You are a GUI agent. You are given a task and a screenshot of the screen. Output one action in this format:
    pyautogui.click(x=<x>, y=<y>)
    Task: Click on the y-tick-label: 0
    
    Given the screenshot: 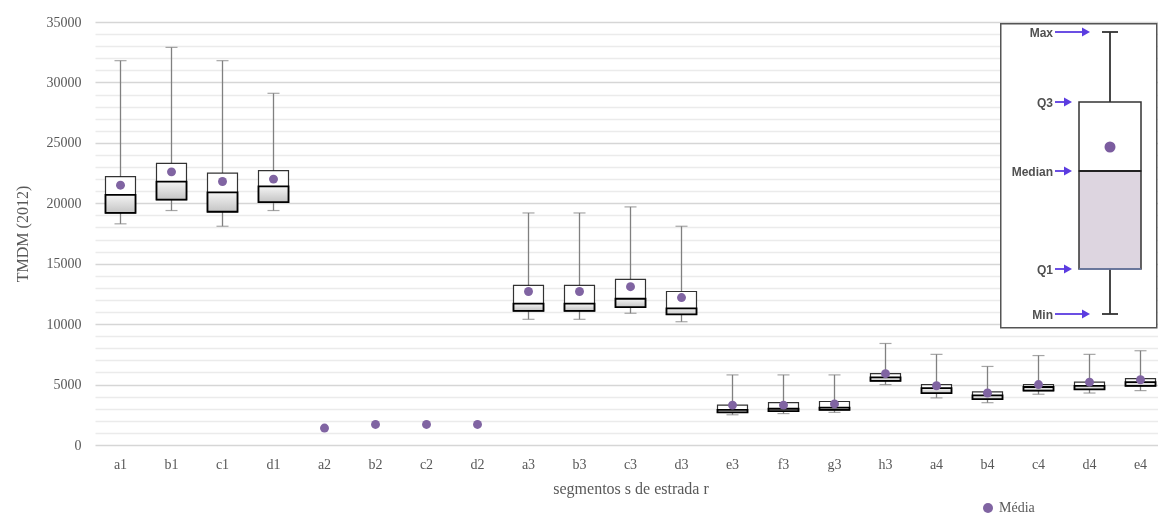 What is the action you would take?
    pyautogui.click(x=78, y=445)
    